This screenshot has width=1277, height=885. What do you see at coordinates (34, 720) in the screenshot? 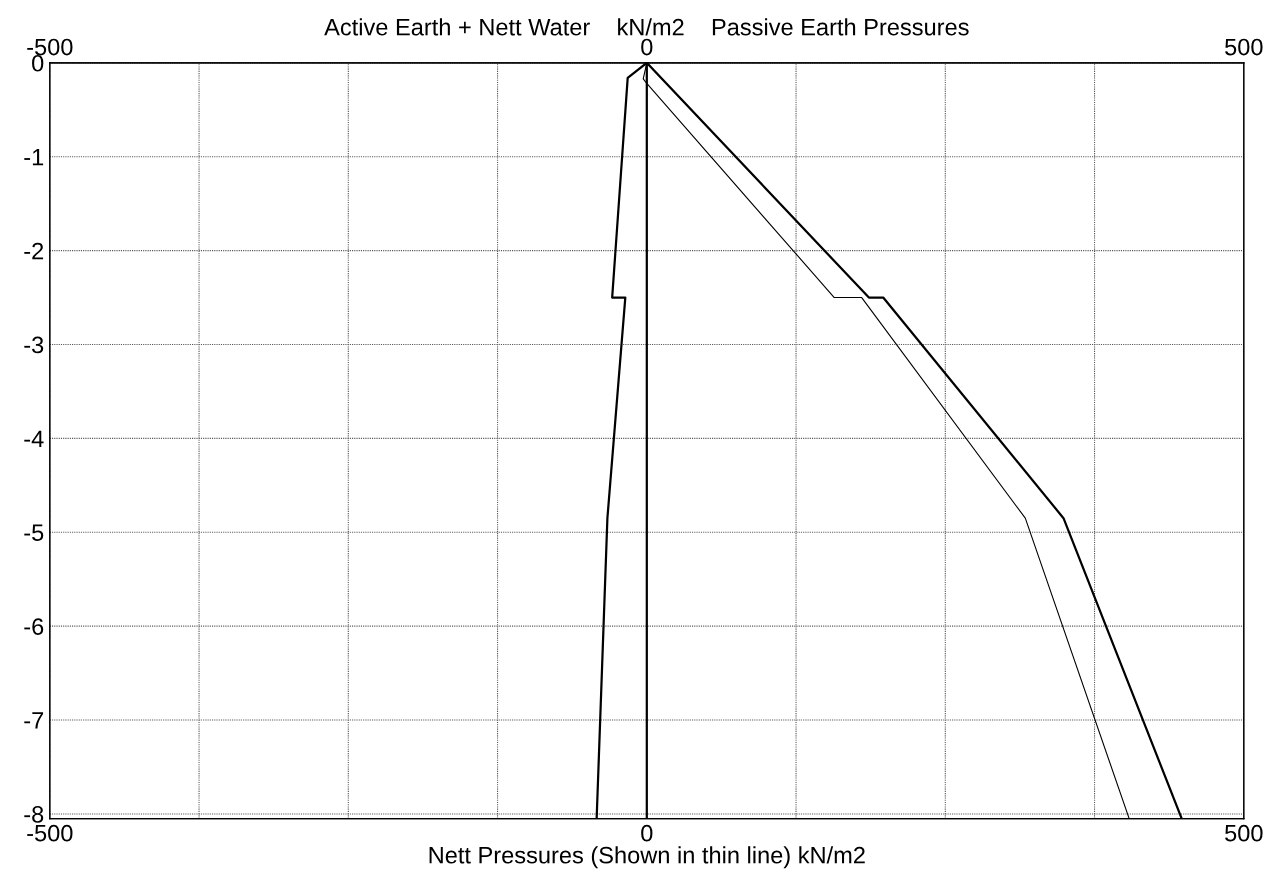
I see `y-tick-label: -7` at bounding box center [34, 720].